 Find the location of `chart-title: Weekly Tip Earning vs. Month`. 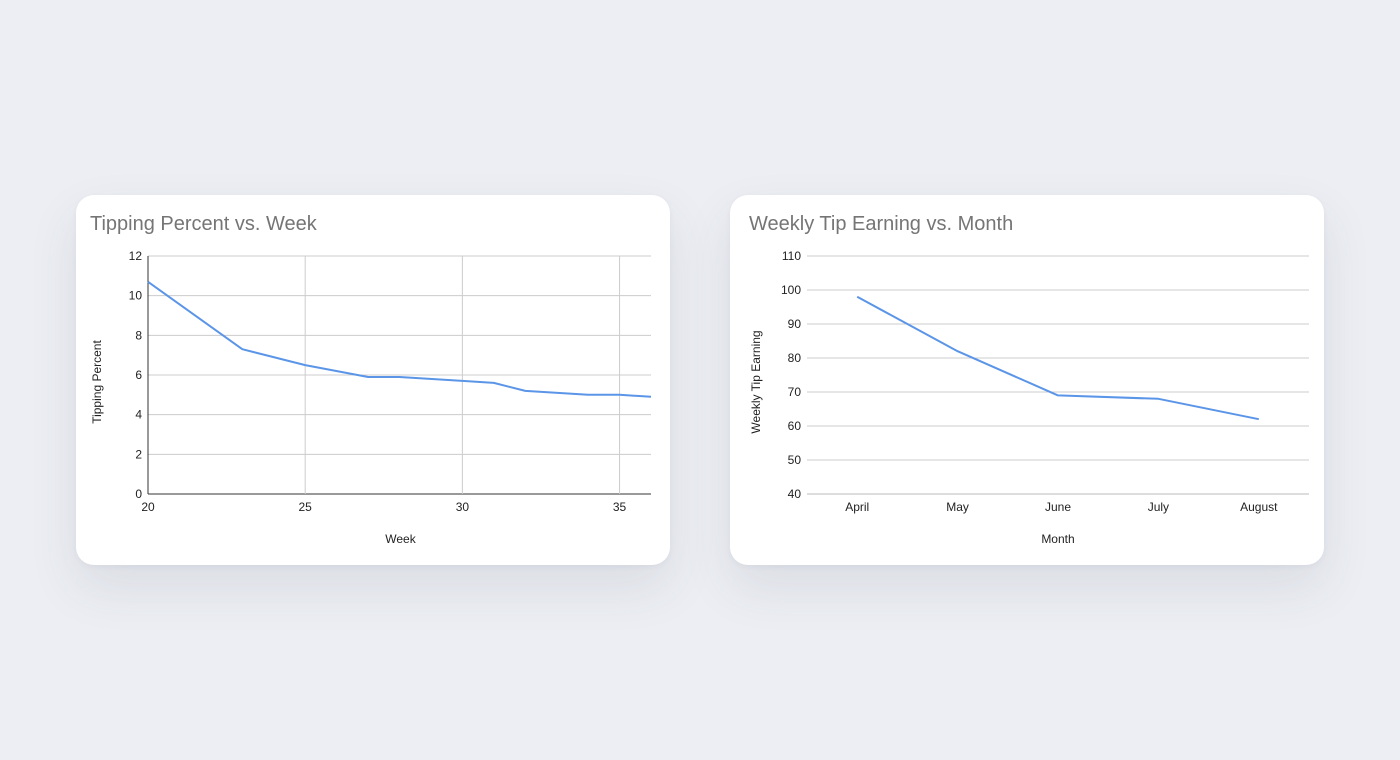

chart-title: Weekly Tip Earning vs. Month is located at coordinates (881, 224).